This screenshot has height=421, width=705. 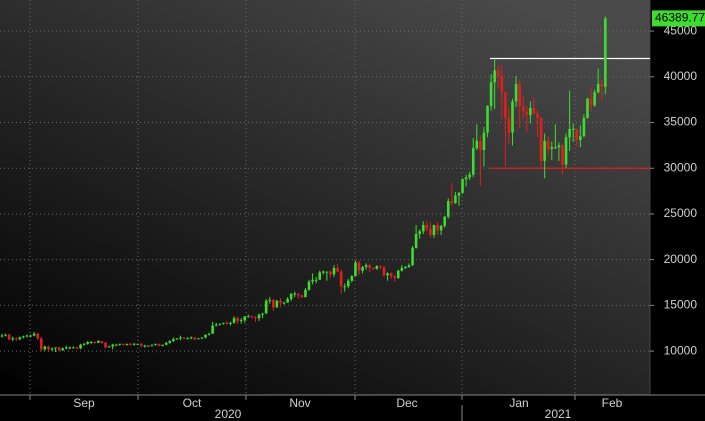 I want to click on y-tick-label: 10000, so click(x=681, y=350).